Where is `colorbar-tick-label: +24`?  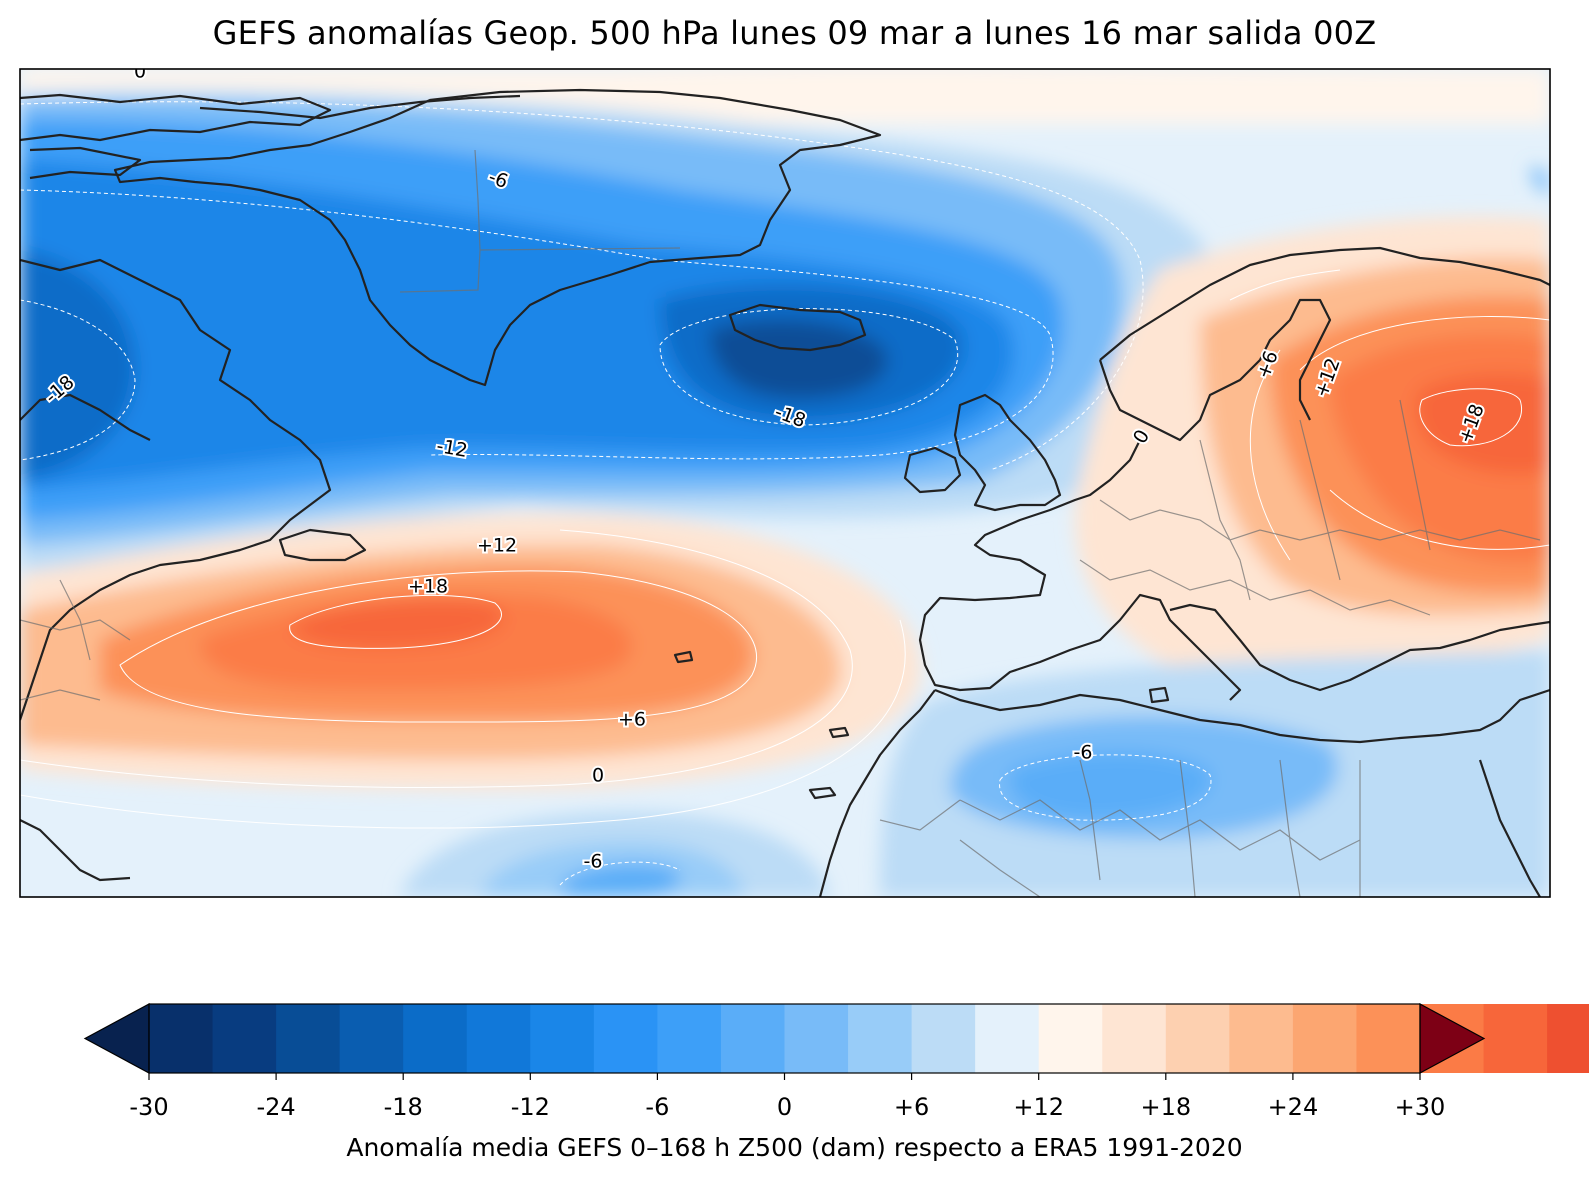
colorbar-tick-label: +24 is located at coordinates (1293, 1107).